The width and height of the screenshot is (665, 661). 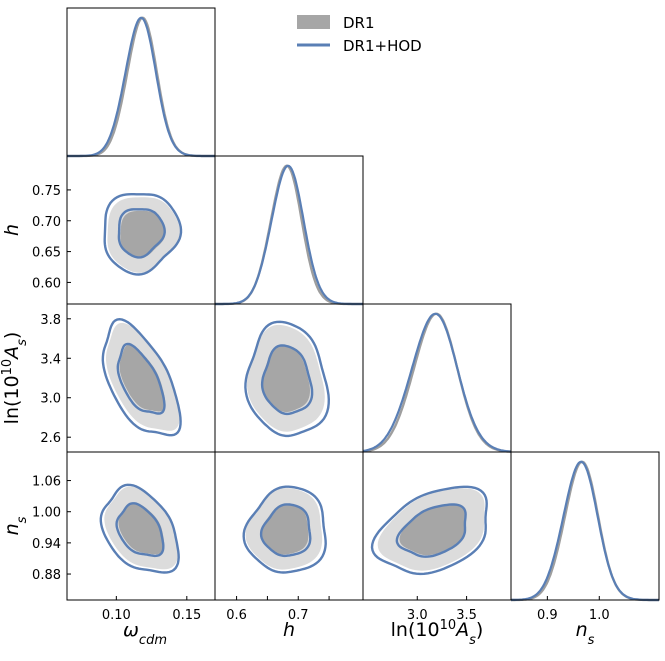 I want to click on panel-omega-h: 0.60 0.65 0.70 0.75, so click(x=124, y=230).